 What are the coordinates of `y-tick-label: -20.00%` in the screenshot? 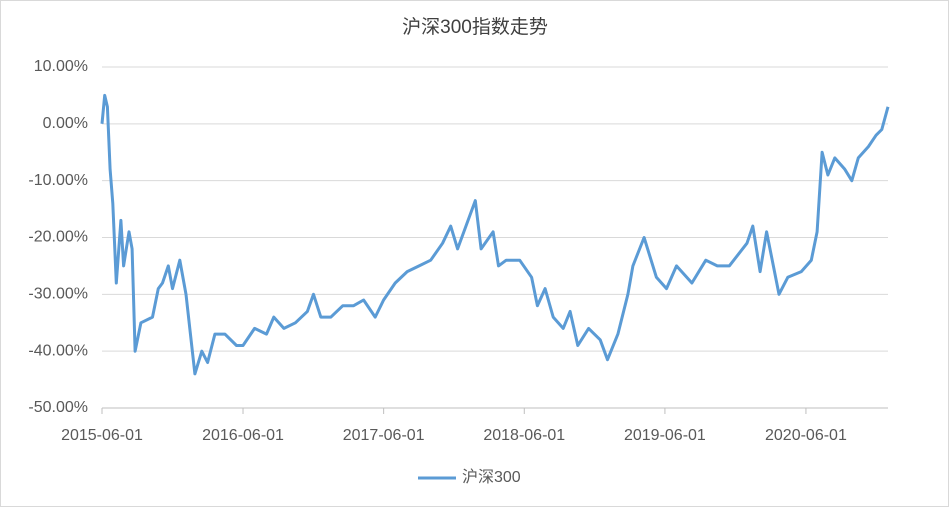 It's located at (58, 237).